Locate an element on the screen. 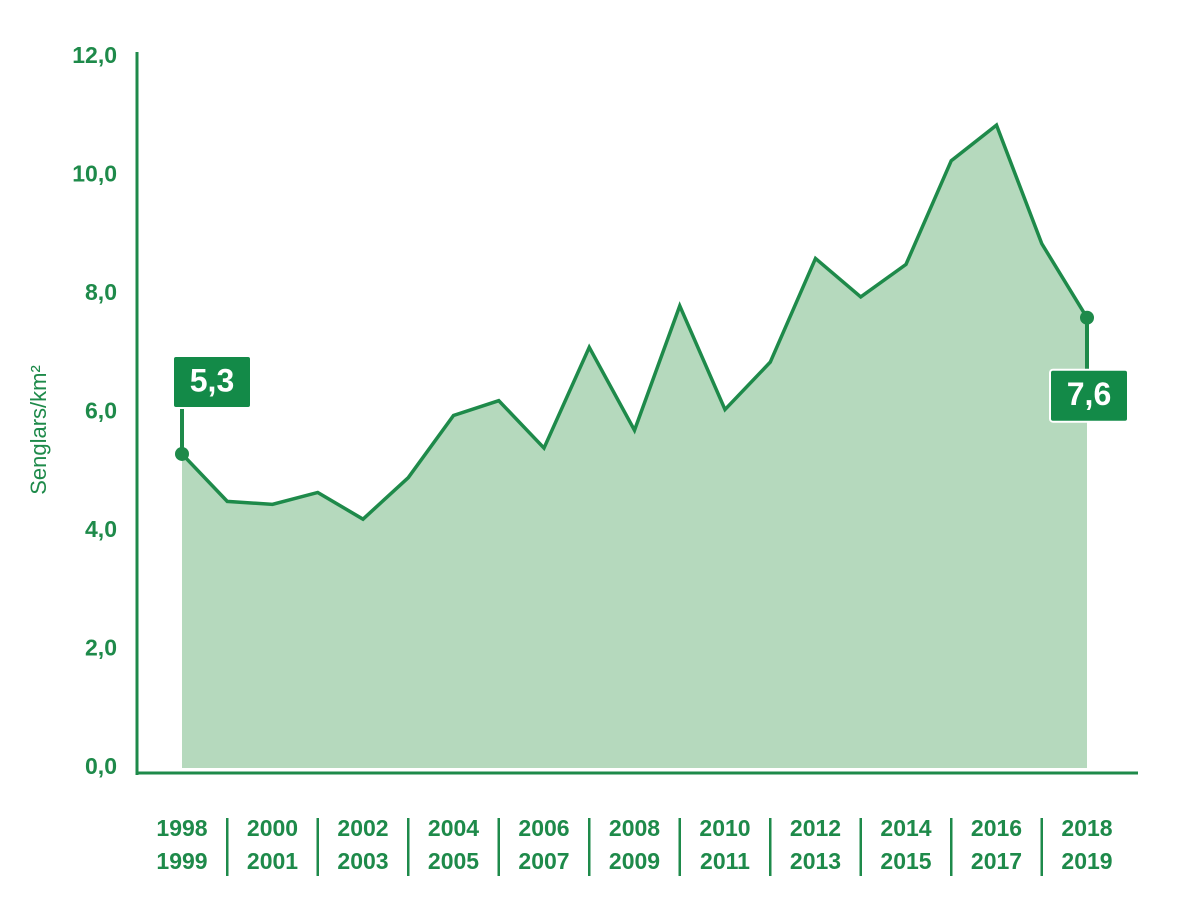 The image size is (1181, 919). x-tick-label: 2001 is located at coordinates (272, 861).